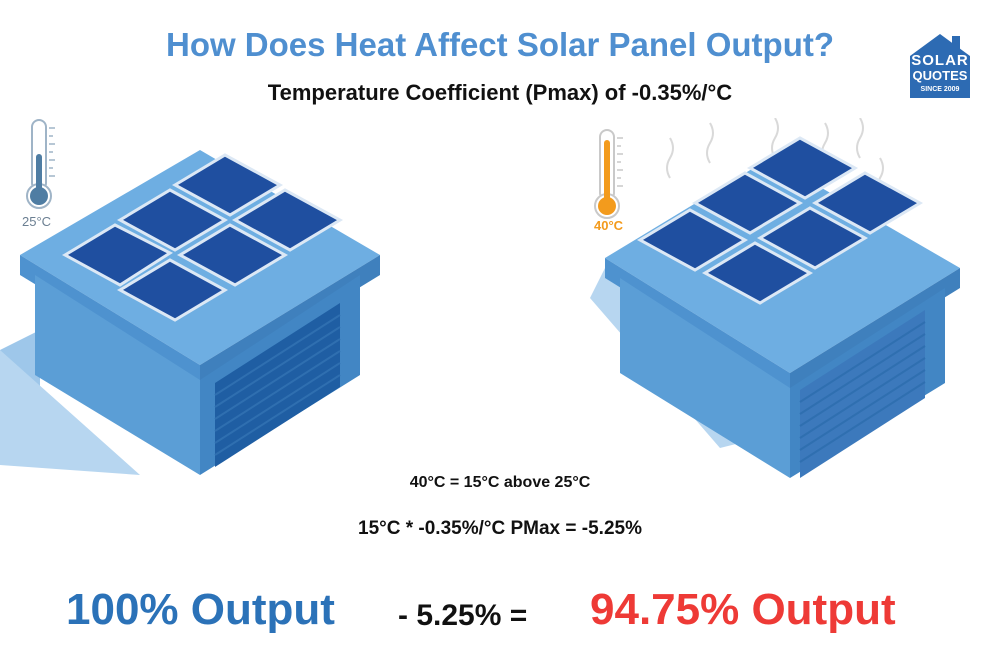 Image resolution: width=1000 pixels, height=666 pixels. Describe the element at coordinates (940, 89) in the screenshot. I see `logo-line-3: SINCE 2009` at that location.